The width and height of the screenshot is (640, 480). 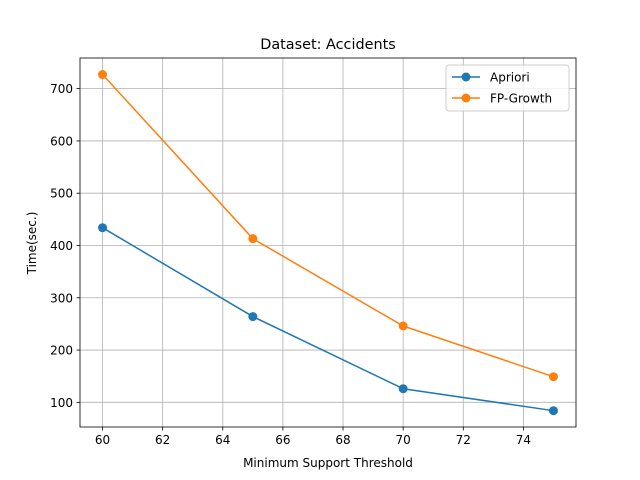 What do you see at coordinates (466, 98) in the screenshot?
I see `legend-marker-fp-growth` at bounding box center [466, 98].